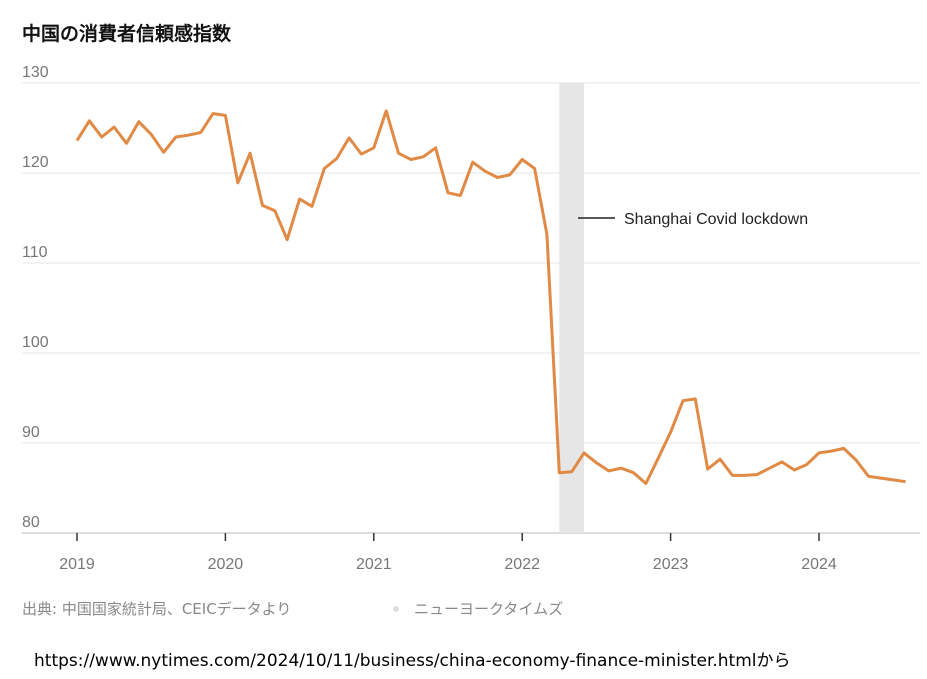 The height and width of the screenshot is (679, 927). What do you see at coordinates (31, 432) in the screenshot?
I see `y-tick-label: 90` at bounding box center [31, 432].